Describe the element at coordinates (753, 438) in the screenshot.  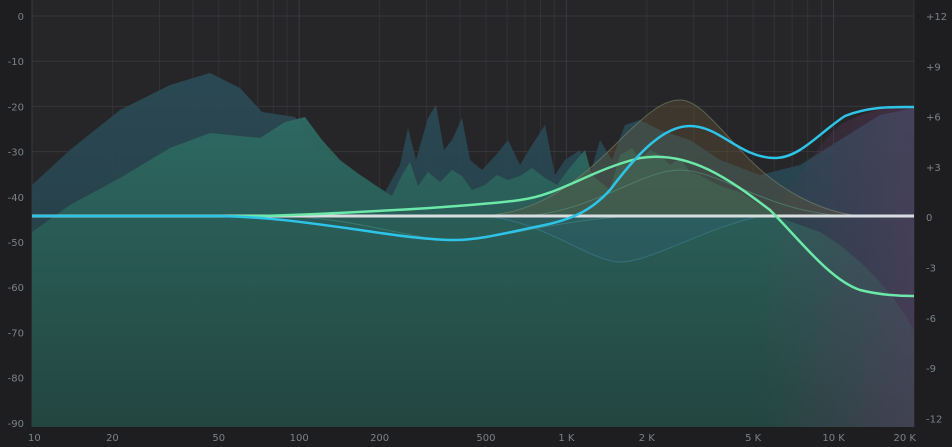
I see `freq-scale-label: 5 K` at that location.